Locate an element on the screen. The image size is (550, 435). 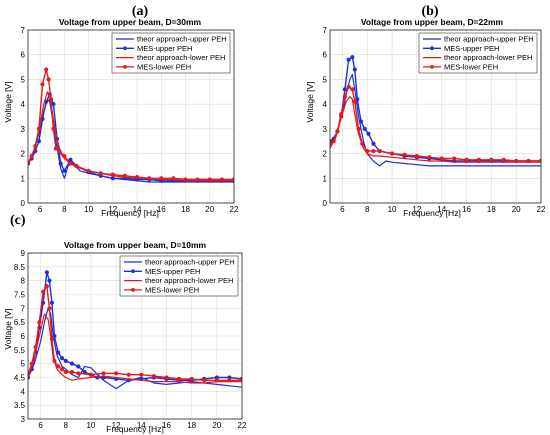
y-tick-label: 7 is located at coordinates (325, 30).